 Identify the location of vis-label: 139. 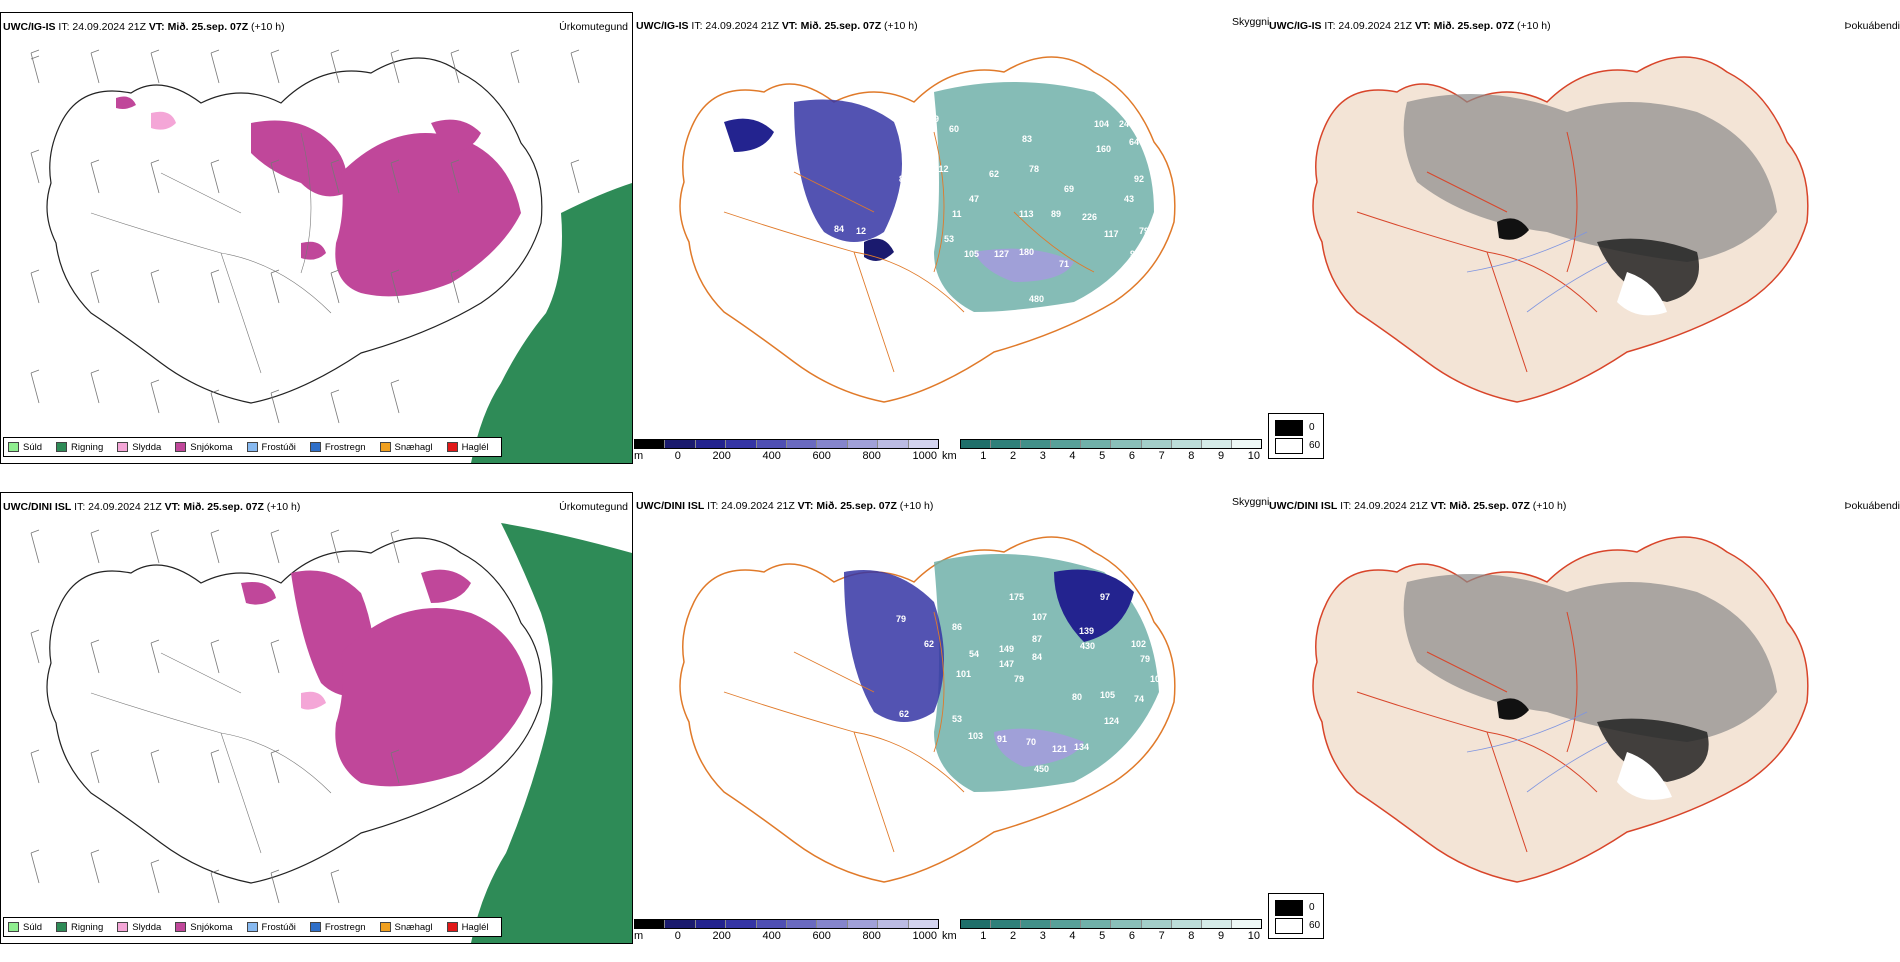
(1086, 631).